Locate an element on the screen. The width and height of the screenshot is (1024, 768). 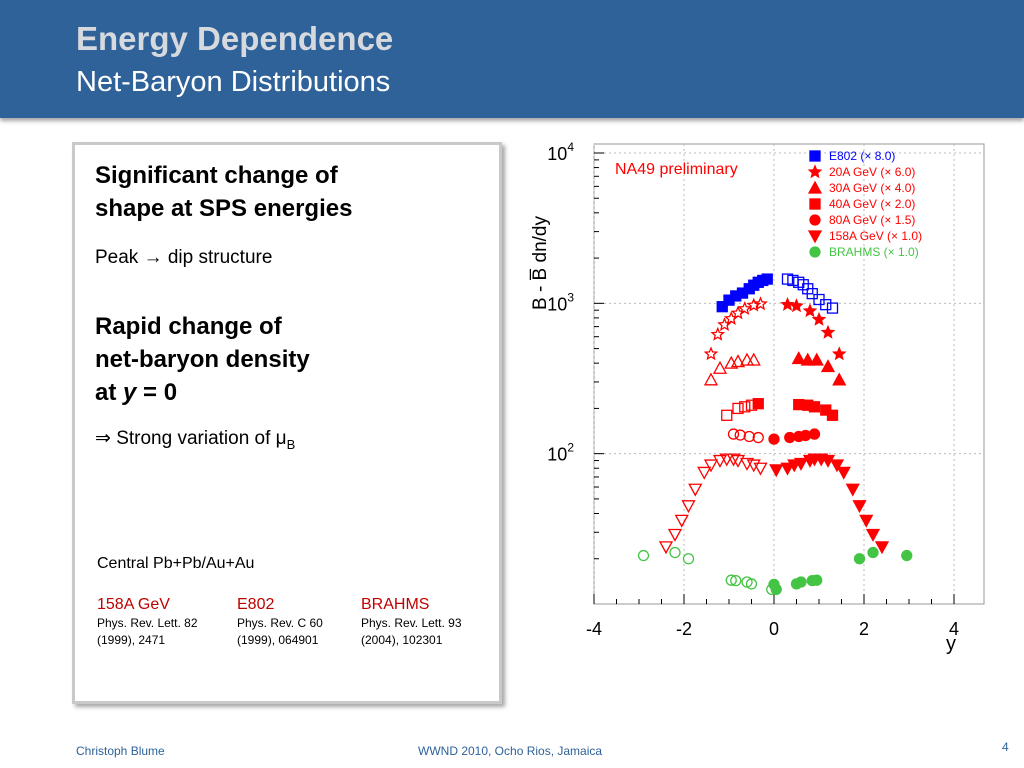
footer-event: WWND 2010, Ocho Rios, Jamaica is located at coordinates (510, 751).